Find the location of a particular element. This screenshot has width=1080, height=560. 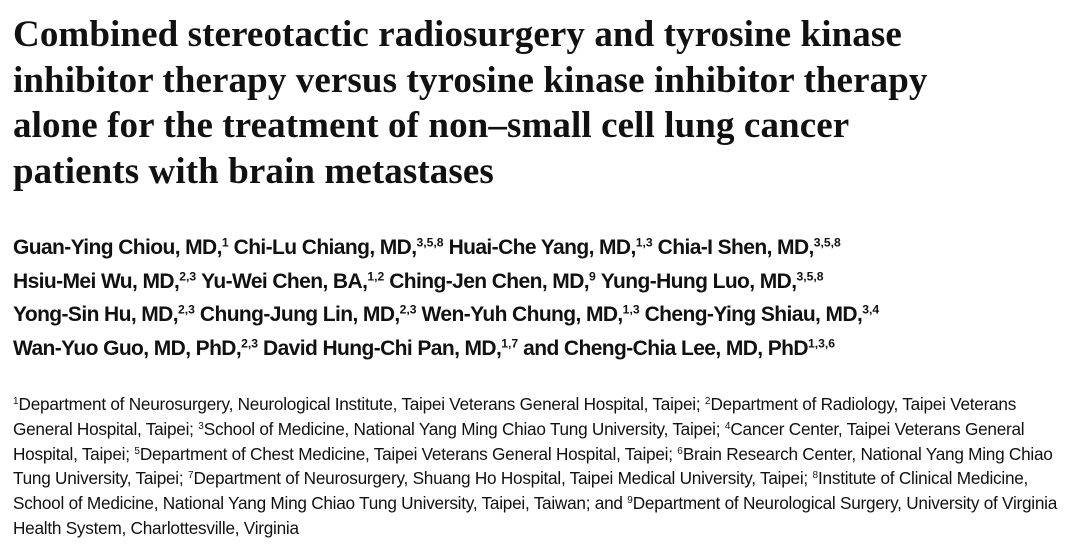

author-name: Chia-I Shen, MD, is located at coordinates (736, 247).